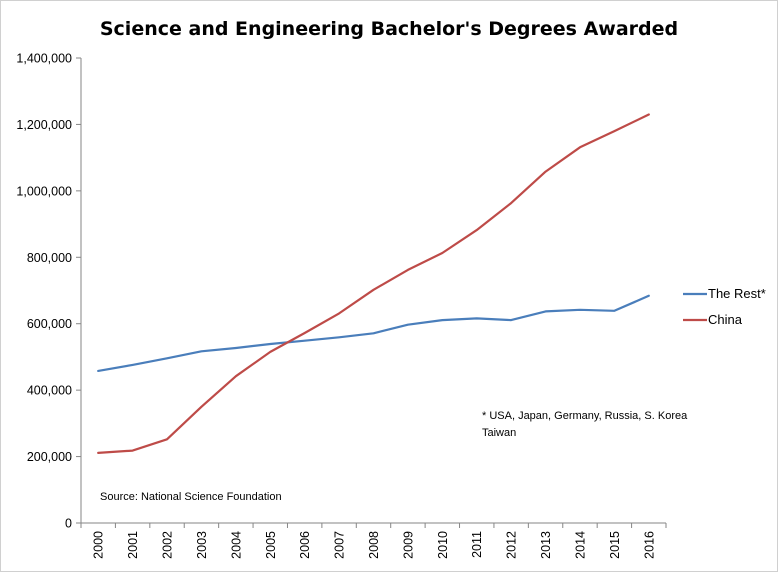  I want to click on x-tick-label: 2007, so click(340, 545).